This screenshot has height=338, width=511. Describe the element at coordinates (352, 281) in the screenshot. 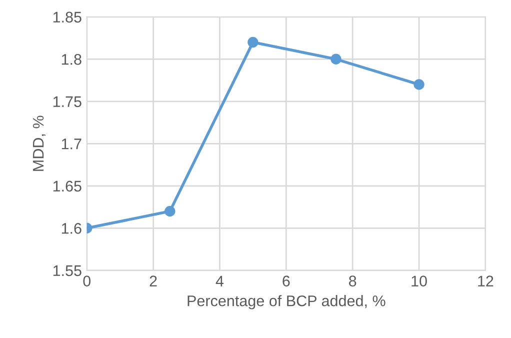

I see `x-tick-label: 8` at that location.